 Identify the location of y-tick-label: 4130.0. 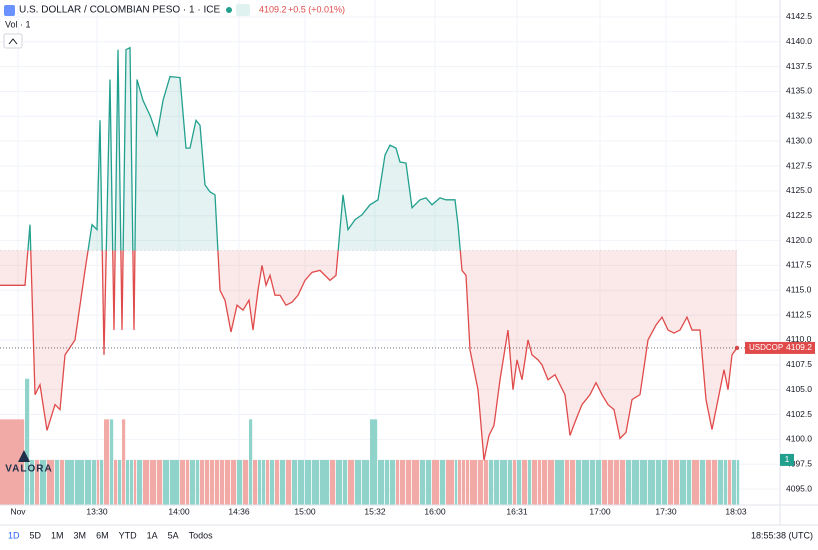
(799, 140).